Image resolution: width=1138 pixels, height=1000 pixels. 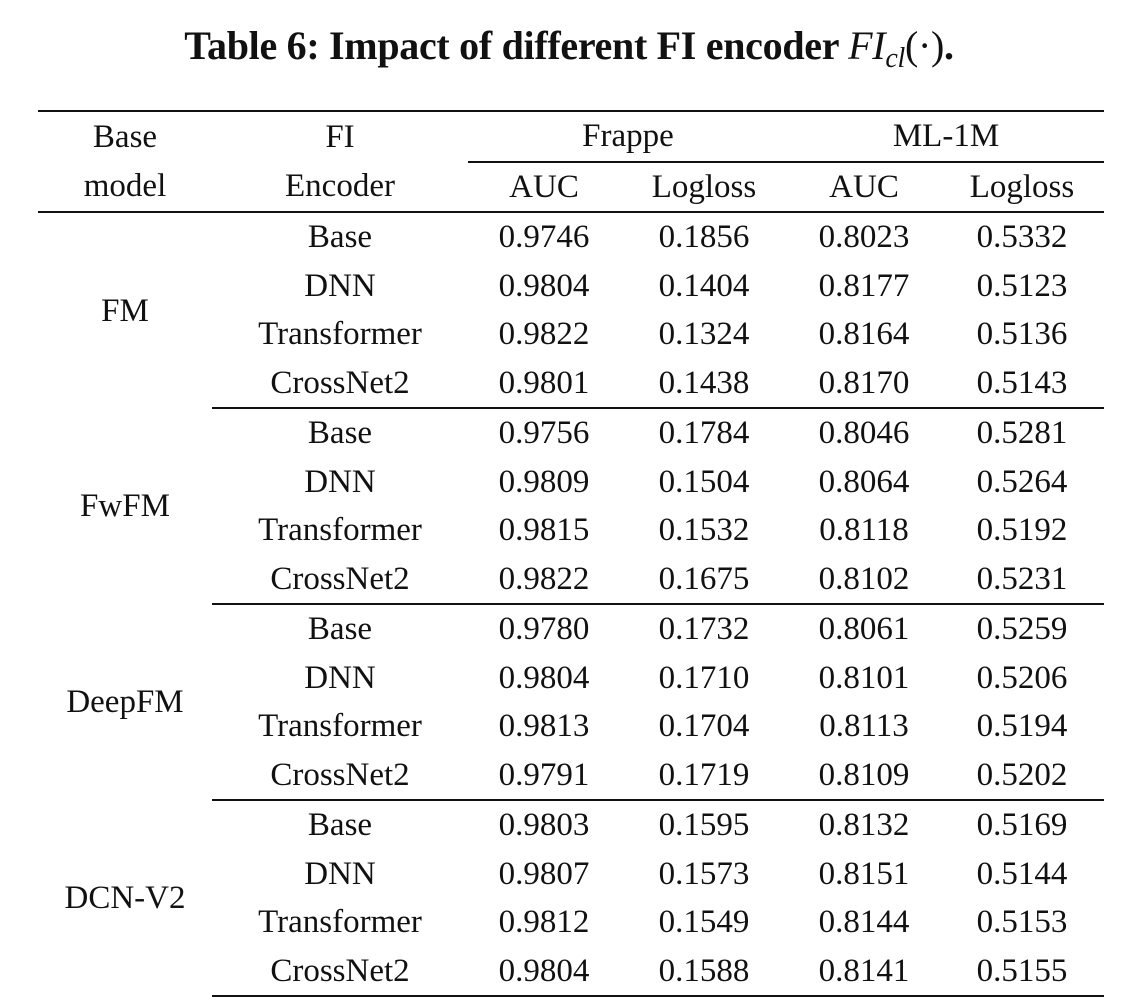 What do you see at coordinates (125, 187) in the screenshot?
I see `header-base-model-line2: model` at bounding box center [125, 187].